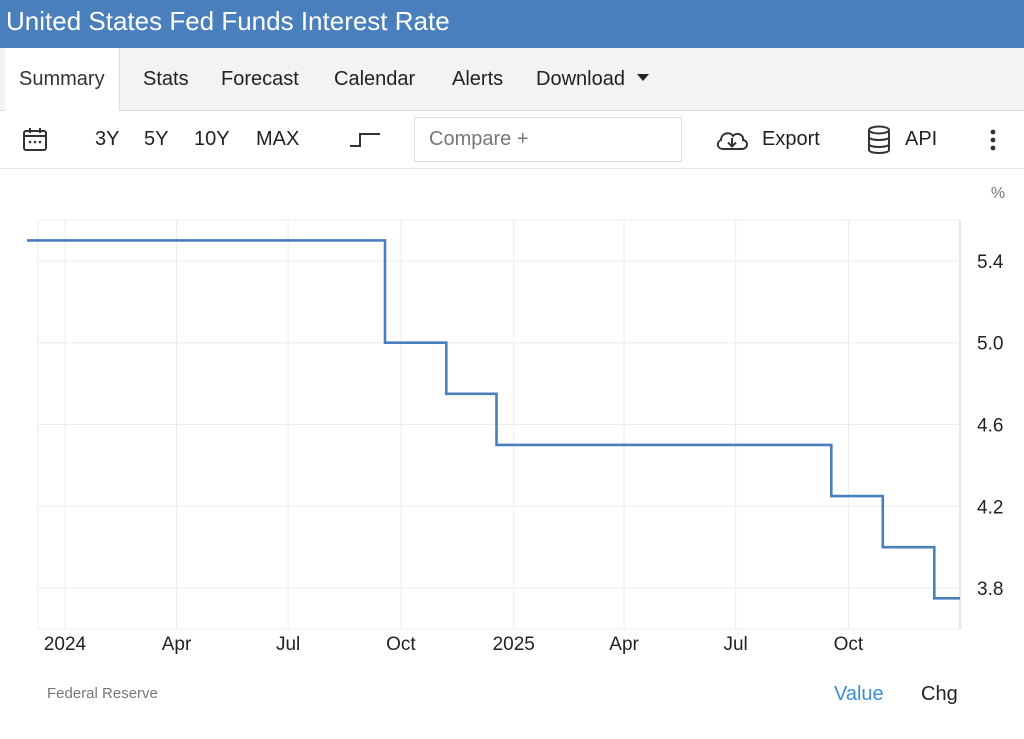 This screenshot has height=739, width=1024. What do you see at coordinates (879, 140) in the screenshot?
I see `database-icon` at bounding box center [879, 140].